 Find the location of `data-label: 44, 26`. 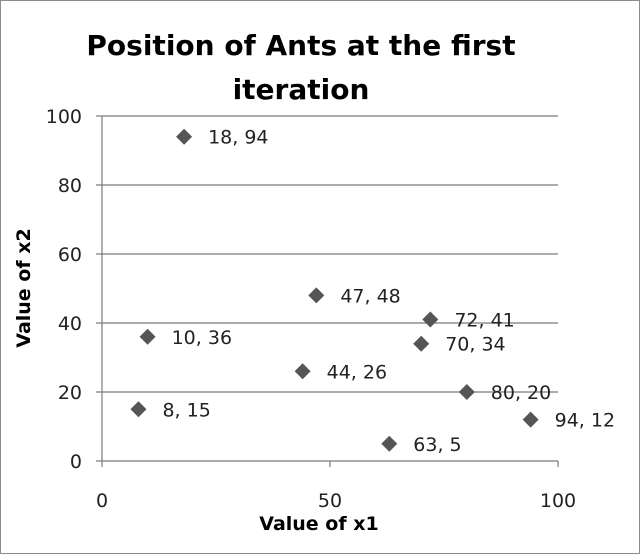

data-label: 44, 26 is located at coordinates (357, 372).